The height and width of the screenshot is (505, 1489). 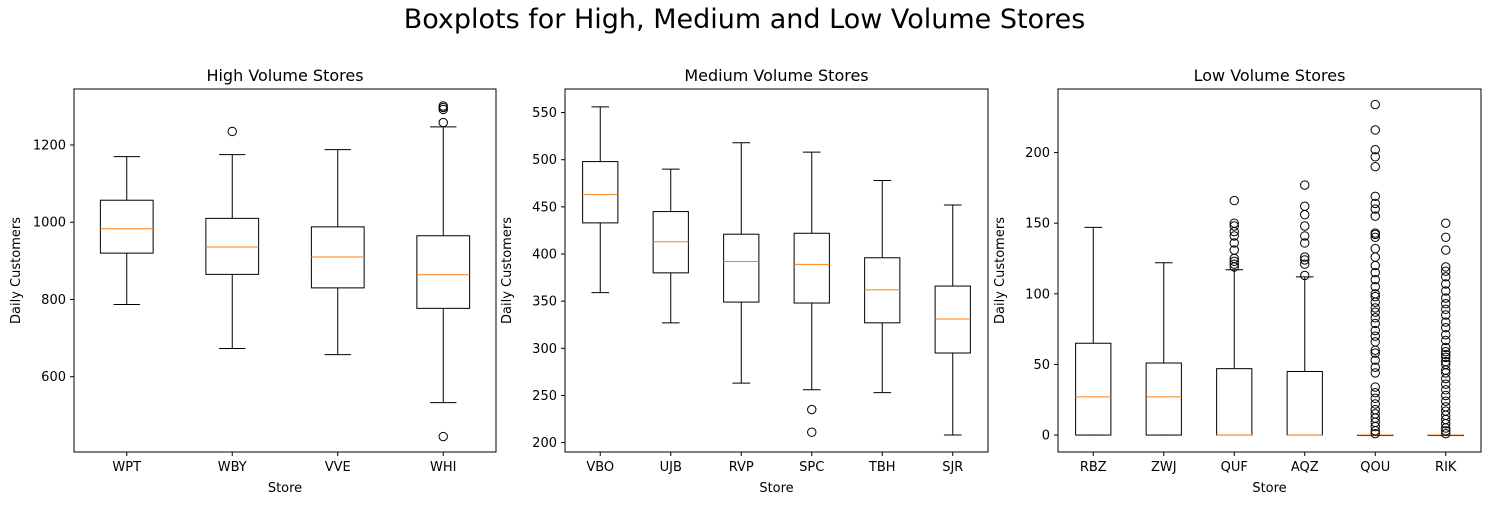 I want to click on x-tick-label: AQZ, so click(x=1305, y=467).